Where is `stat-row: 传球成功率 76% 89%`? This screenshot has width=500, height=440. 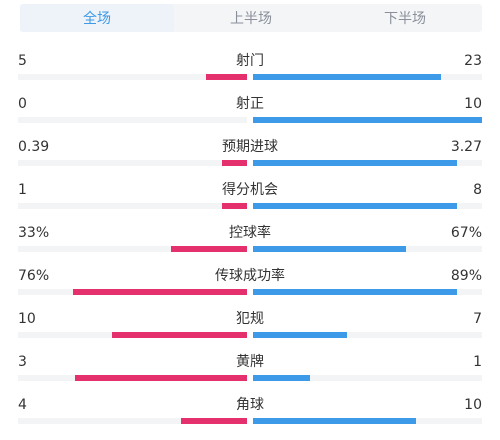
stat-row: 传球成功率 76% 89% is located at coordinates (250, 287).